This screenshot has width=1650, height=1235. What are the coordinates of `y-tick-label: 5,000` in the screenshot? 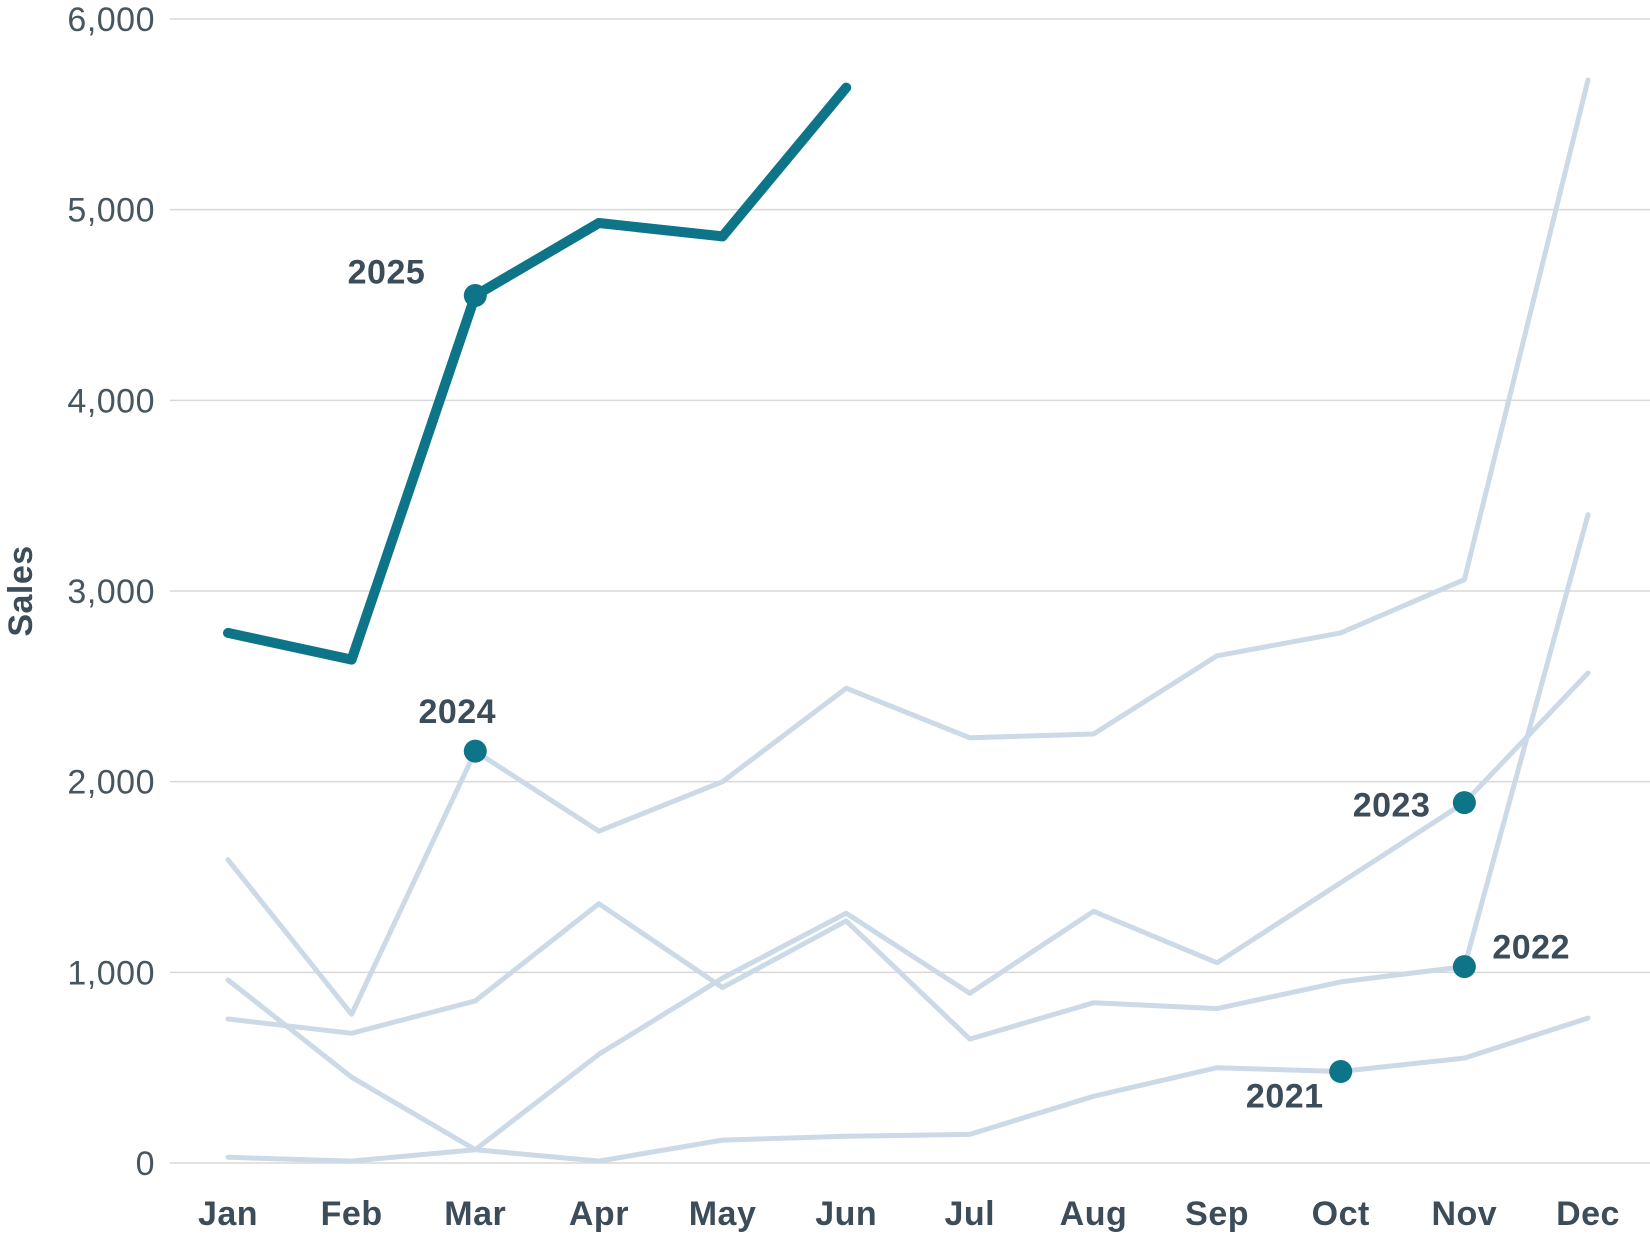 It's located at (111, 211).